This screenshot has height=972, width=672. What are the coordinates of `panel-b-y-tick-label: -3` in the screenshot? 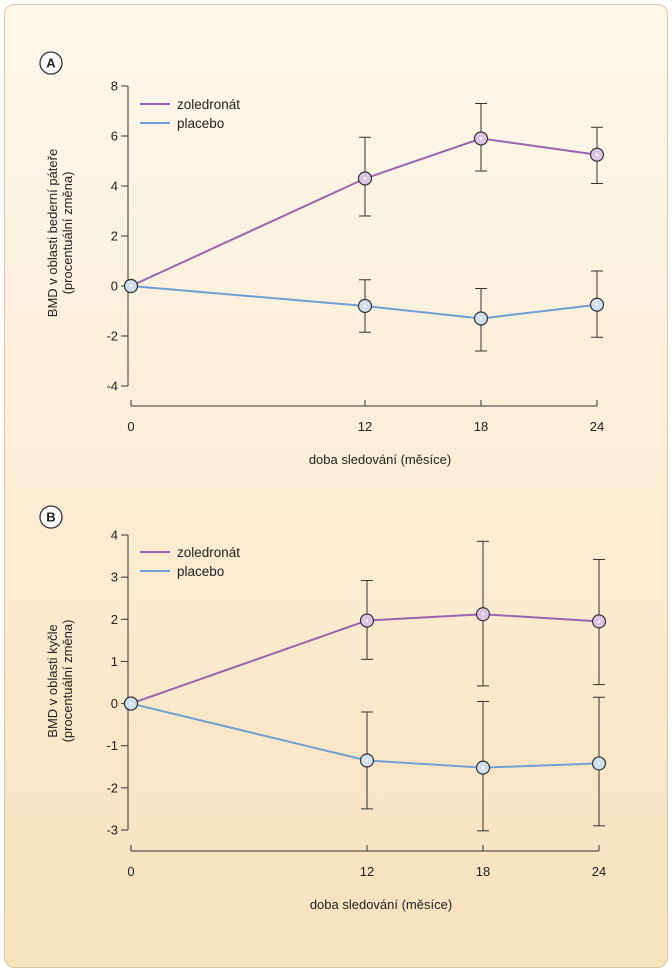 It's located at (112, 830).